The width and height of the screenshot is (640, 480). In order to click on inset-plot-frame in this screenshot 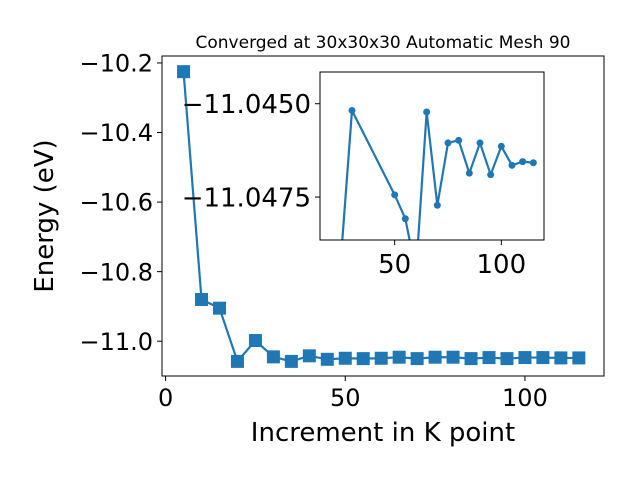, I will do `click(432, 156)`.